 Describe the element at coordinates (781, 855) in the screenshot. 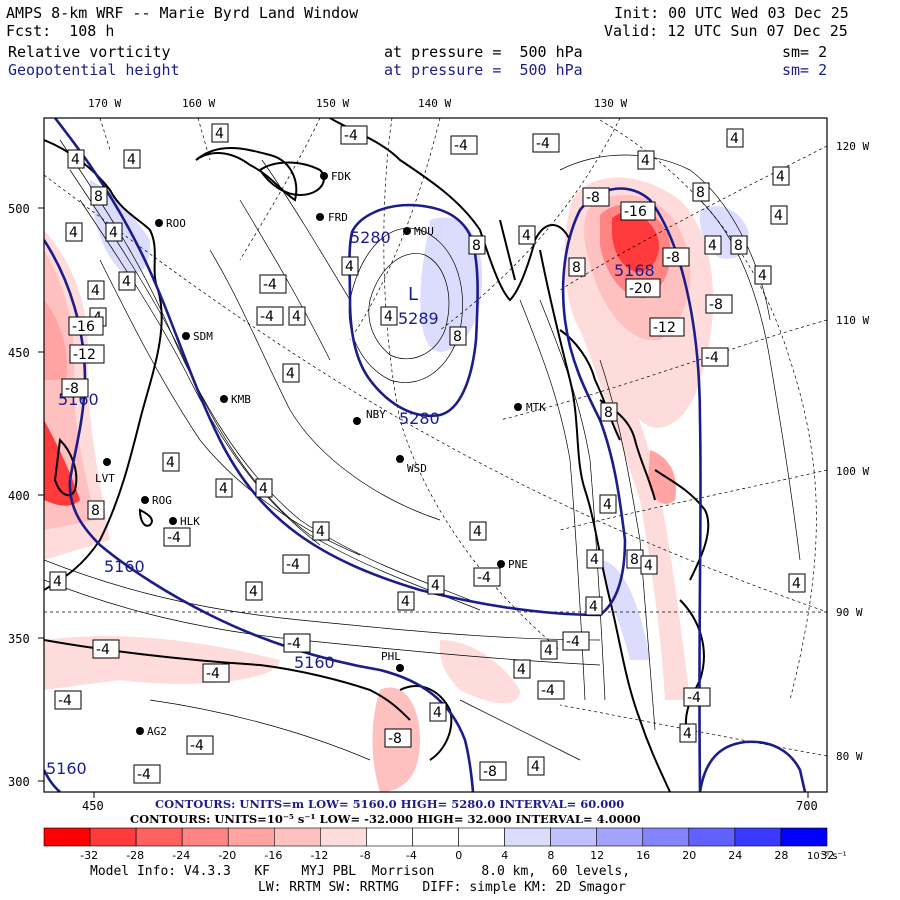

I see `colorbar-tick-label: 28` at that location.